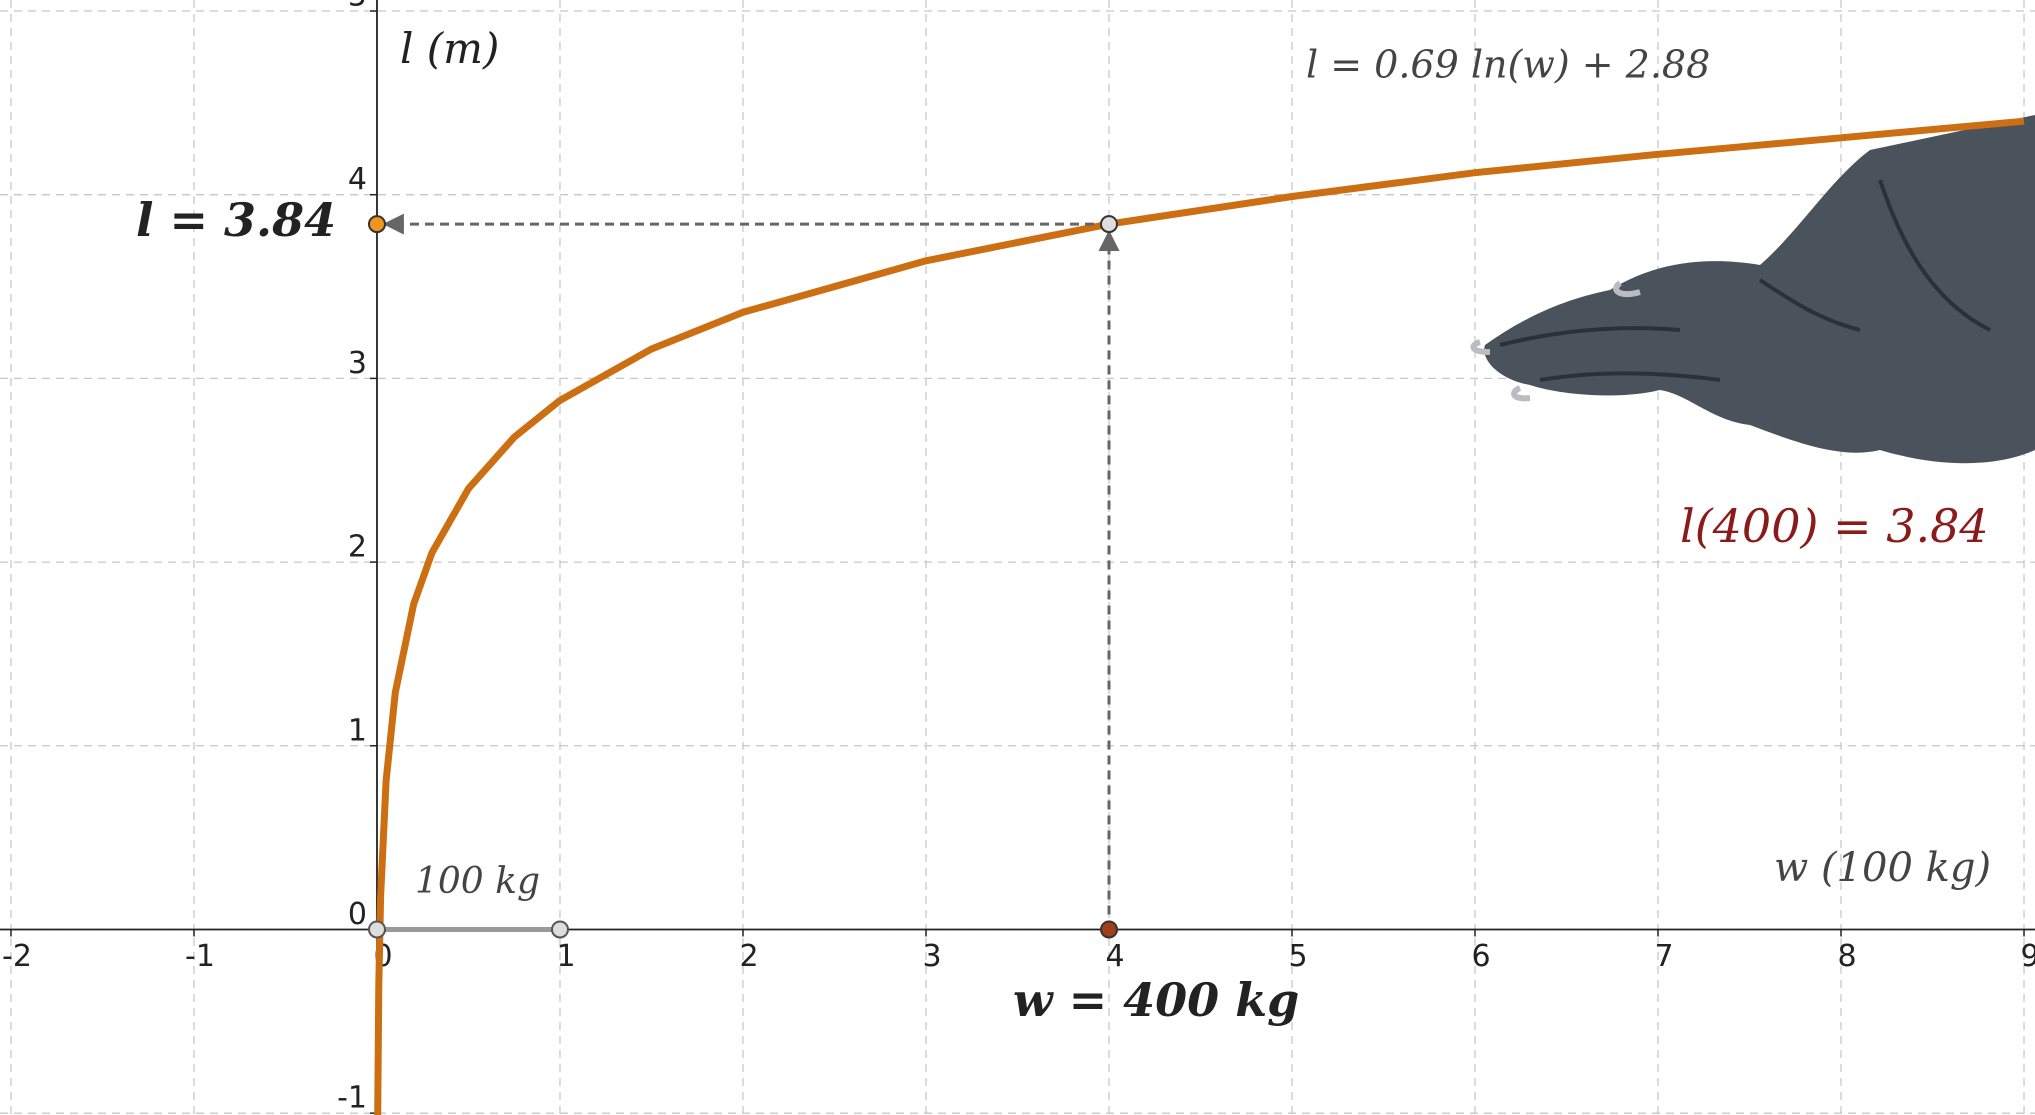 Image resolution: width=2035 pixels, height=1115 pixels. What do you see at coordinates (376, 224) in the screenshot?
I see `l-point` at bounding box center [376, 224].